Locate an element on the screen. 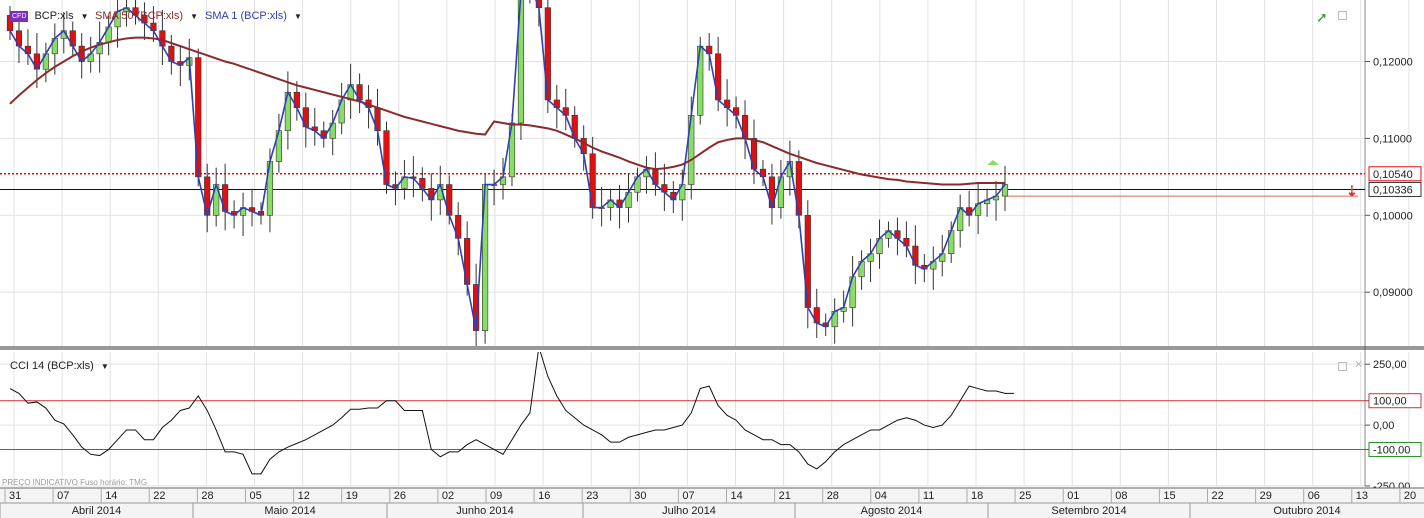  symbol-label: BCP:xls is located at coordinates (54, 16).